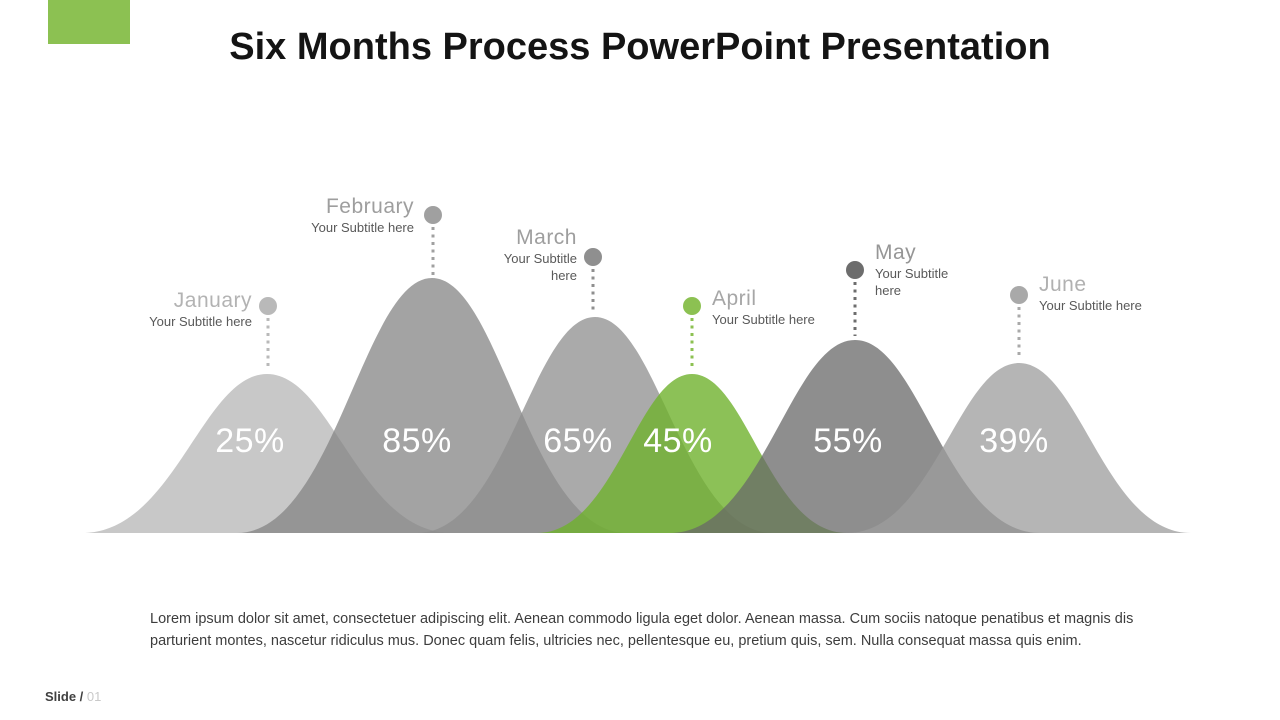  Describe the element at coordinates (896, 252) in the screenshot. I see `may-month-name: May` at that location.